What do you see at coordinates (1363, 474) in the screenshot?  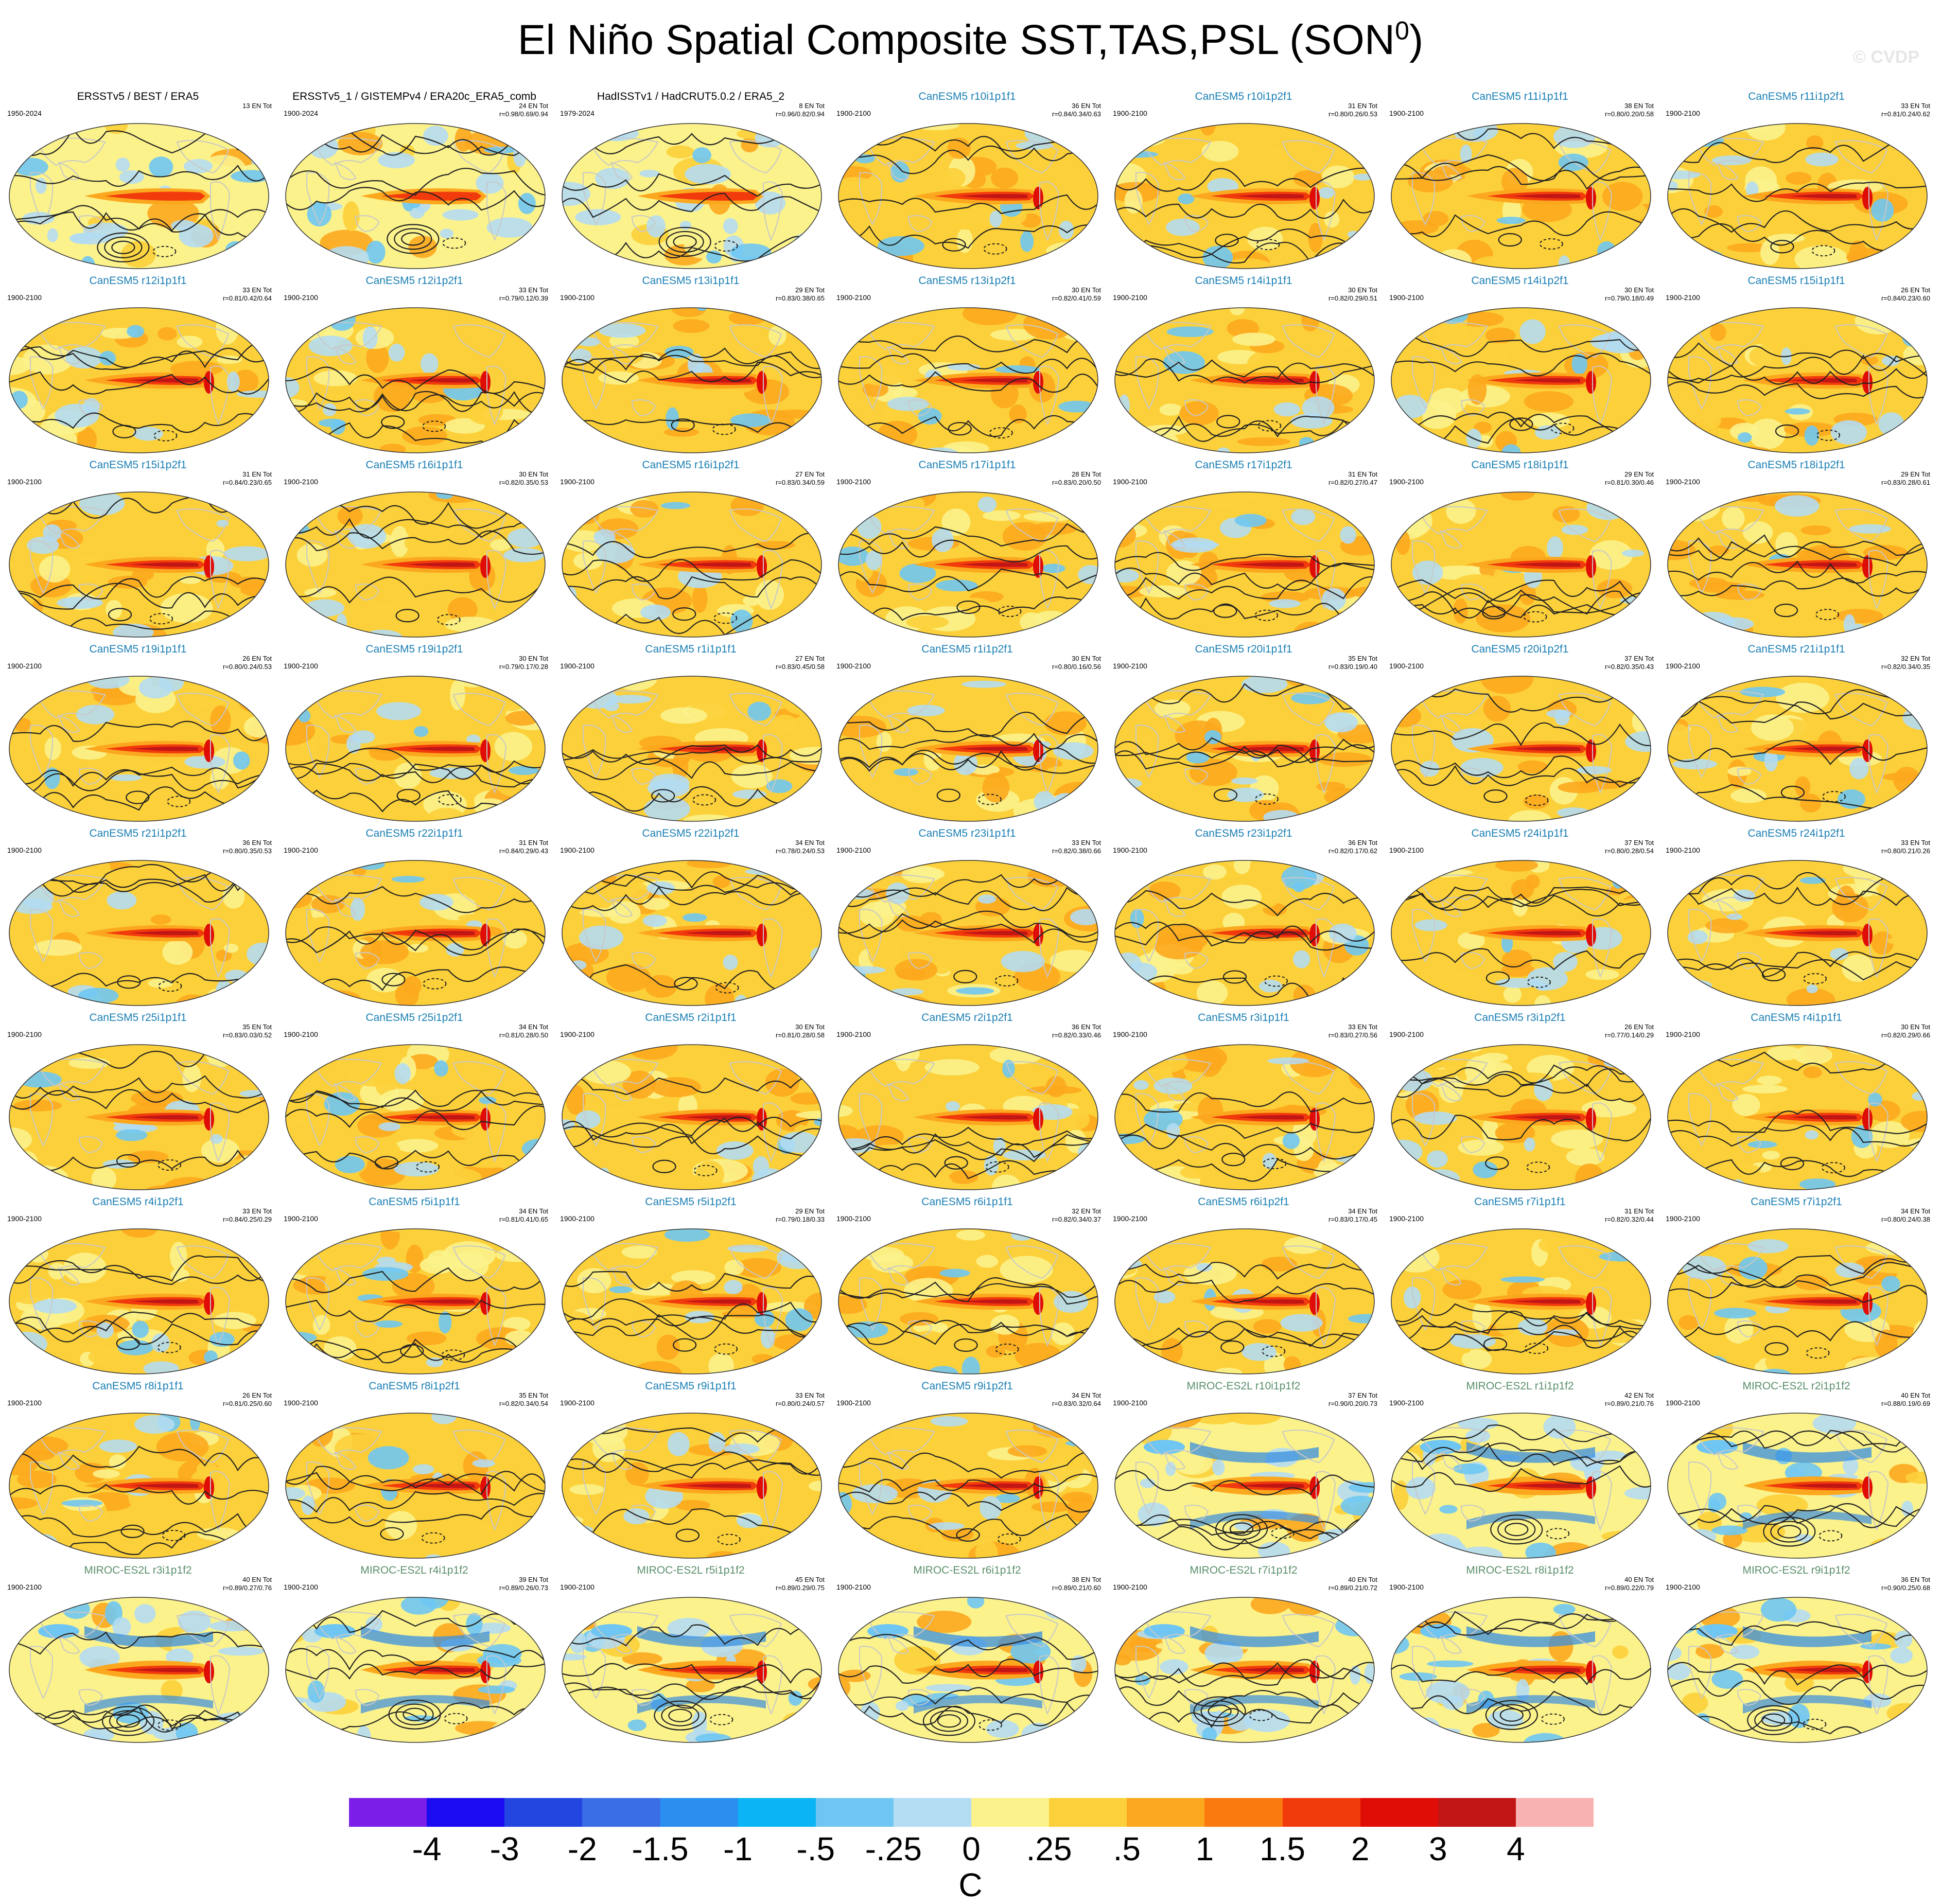 I see `panel-event-count: 31 EN Tot` at bounding box center [1363, 474].